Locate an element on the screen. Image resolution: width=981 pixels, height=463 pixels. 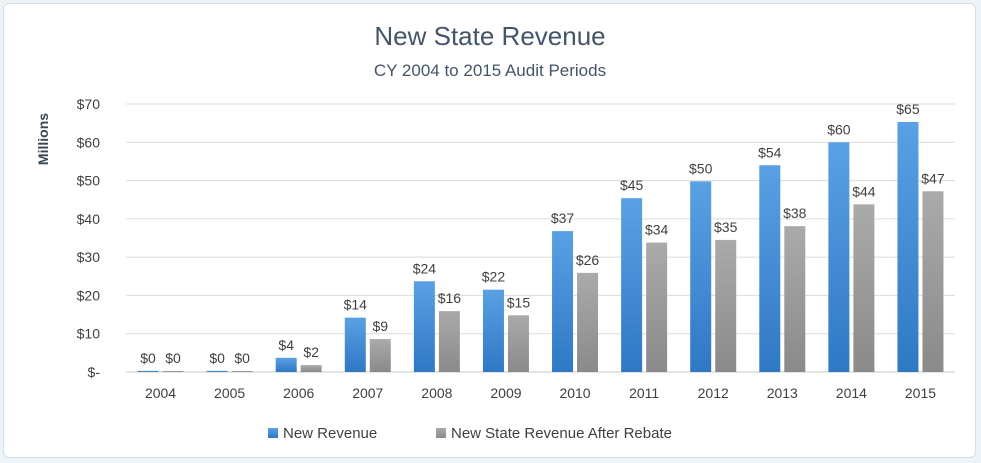
x-tick-label: 2004 is located at coordinates (160, 393).